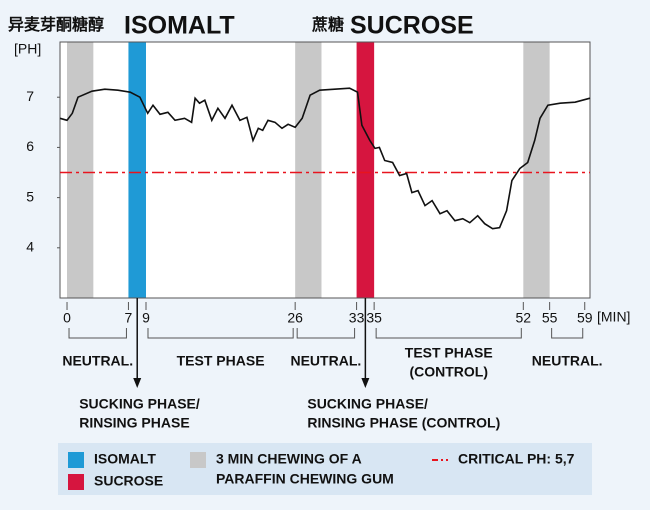  I want to click on y-tick-label: 5, so click(30, 196).